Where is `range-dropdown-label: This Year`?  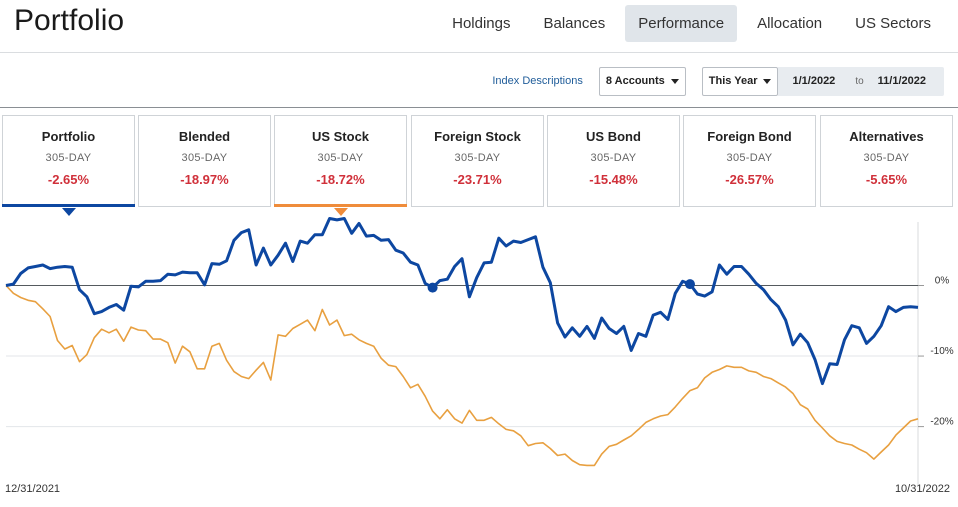 range-dropdown-label: This Year is located at coordinates (733, 81).